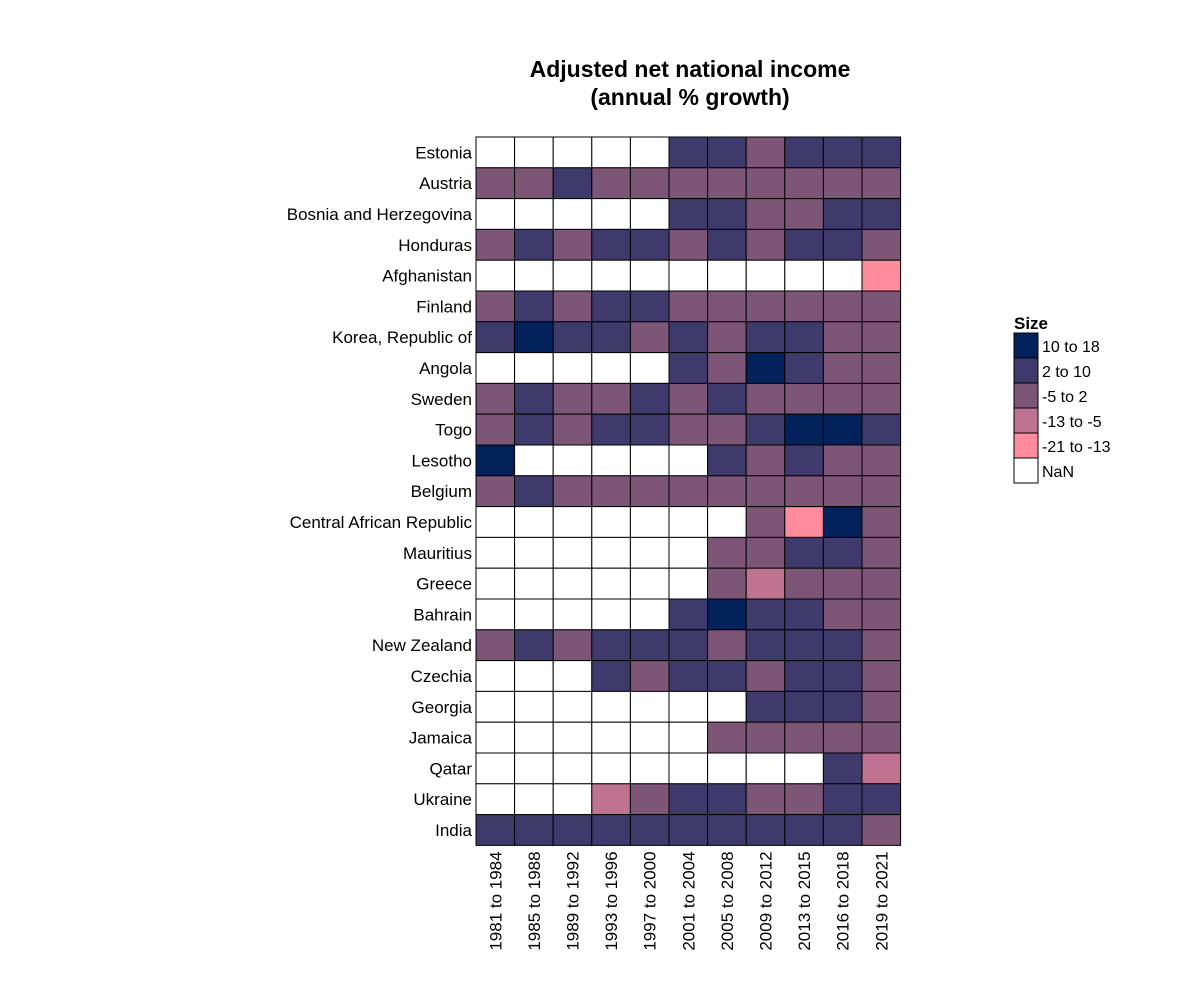  I want to click on legend-label: 10 to 18, so click(1071, 347).